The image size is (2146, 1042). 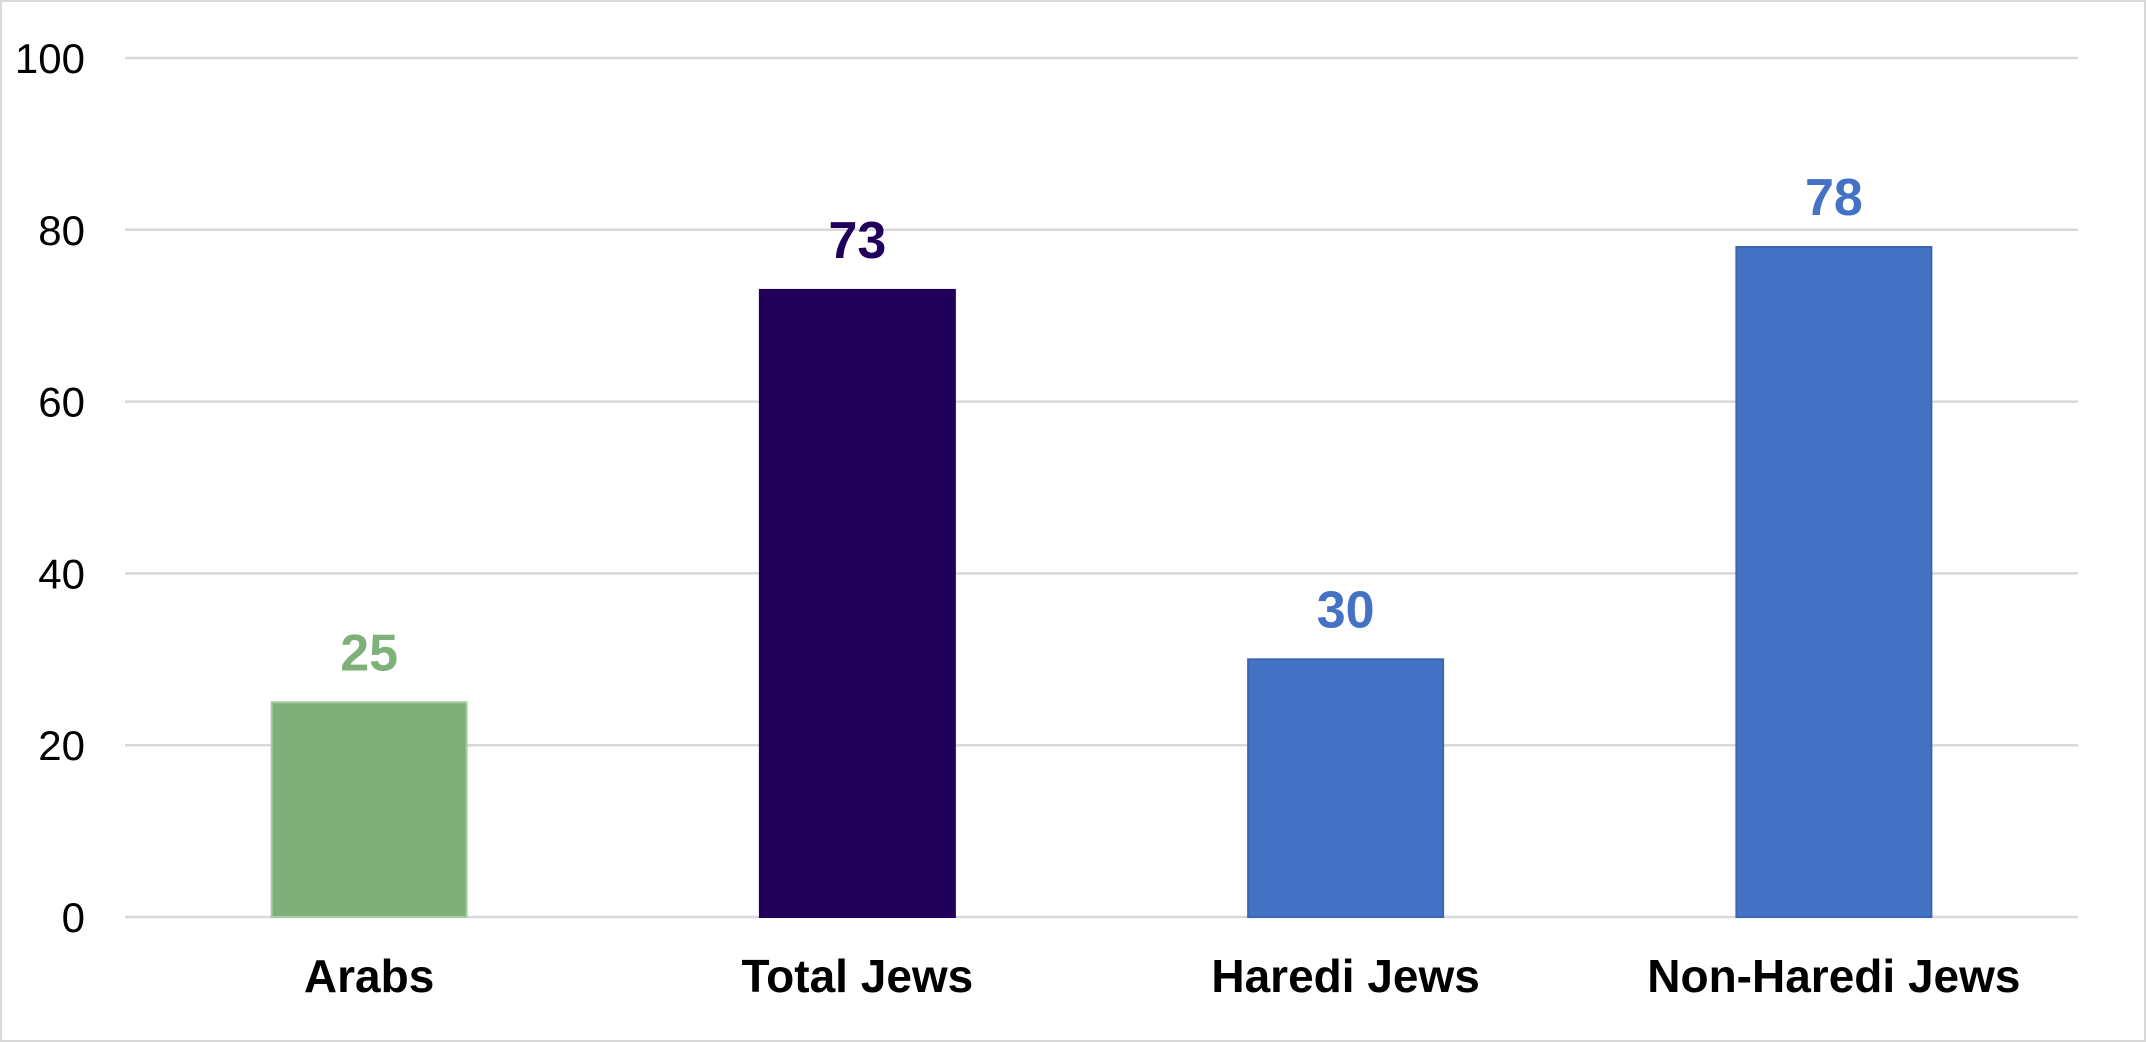 I want to click on y-axis: 0 20 40 60 80 100, so click(x=50, y=488).